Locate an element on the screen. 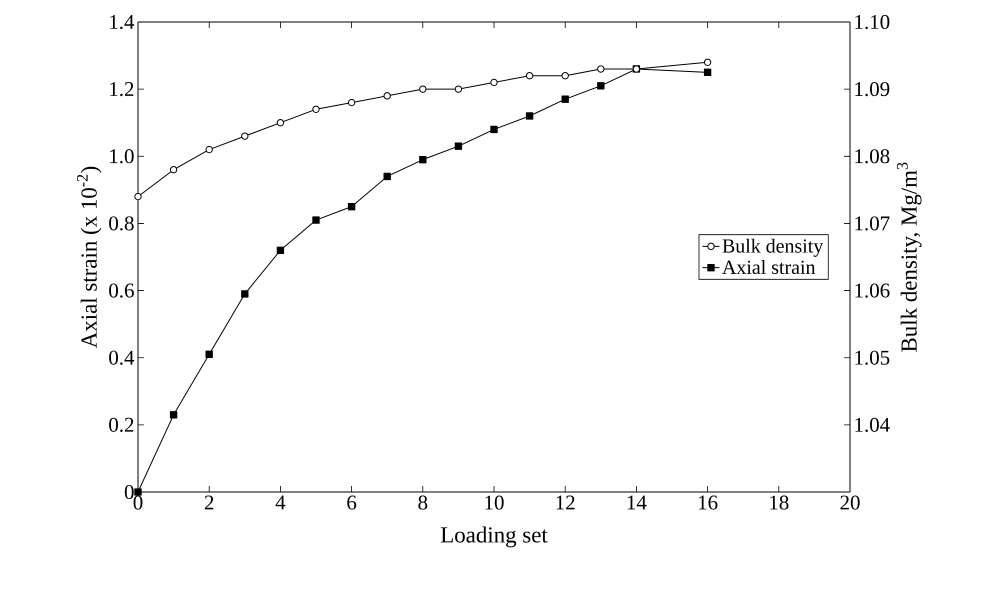  x-tick-label: 20 is located at coordinates (850, 503).